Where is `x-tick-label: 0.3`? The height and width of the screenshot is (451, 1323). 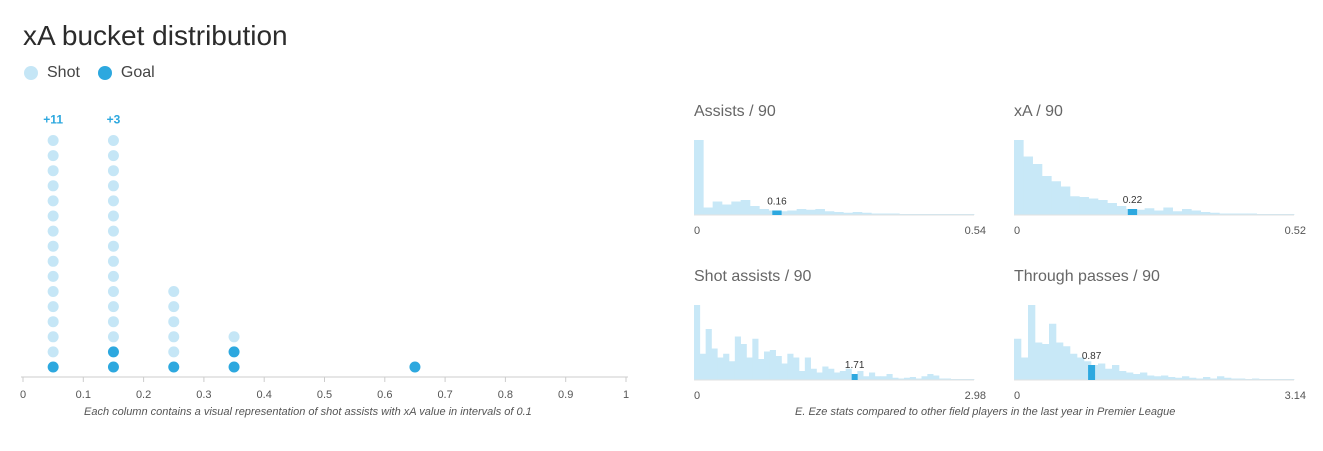 x-tick-label: 0.3 is located at coordinates (203, 394).